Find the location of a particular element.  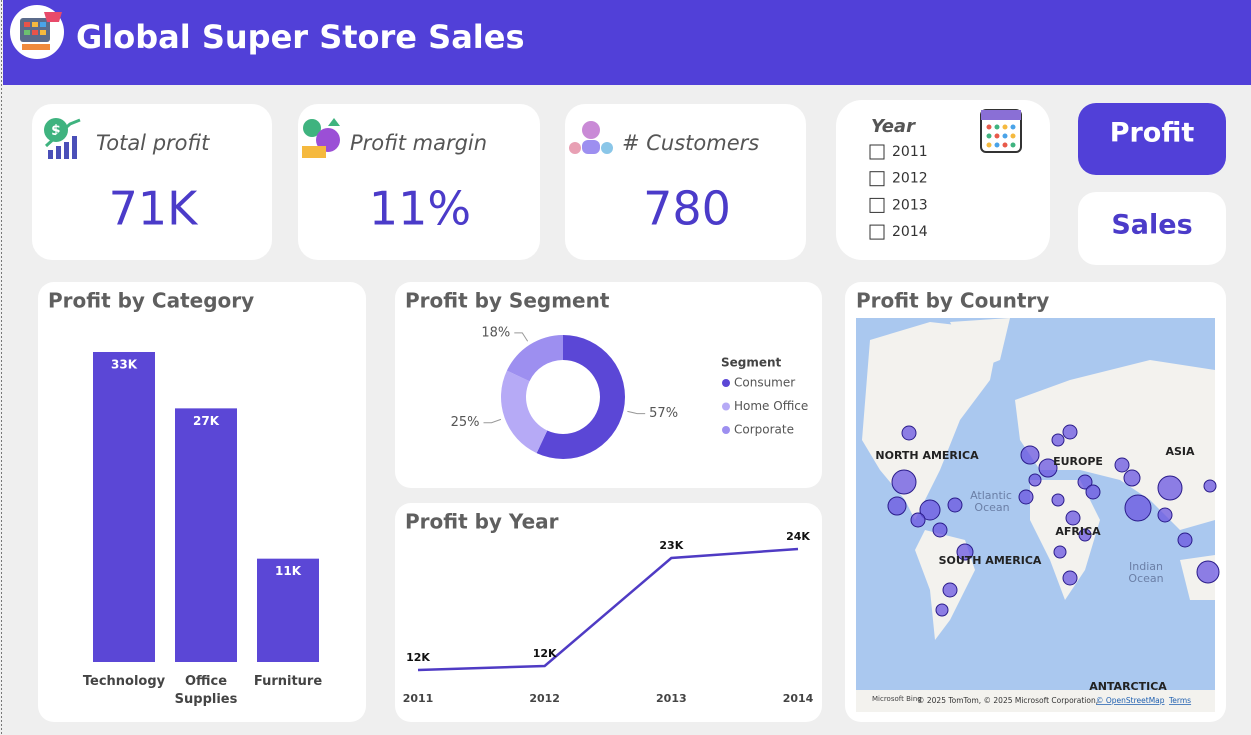

x-tick-label: Technology is located at coordinates (124, 681).